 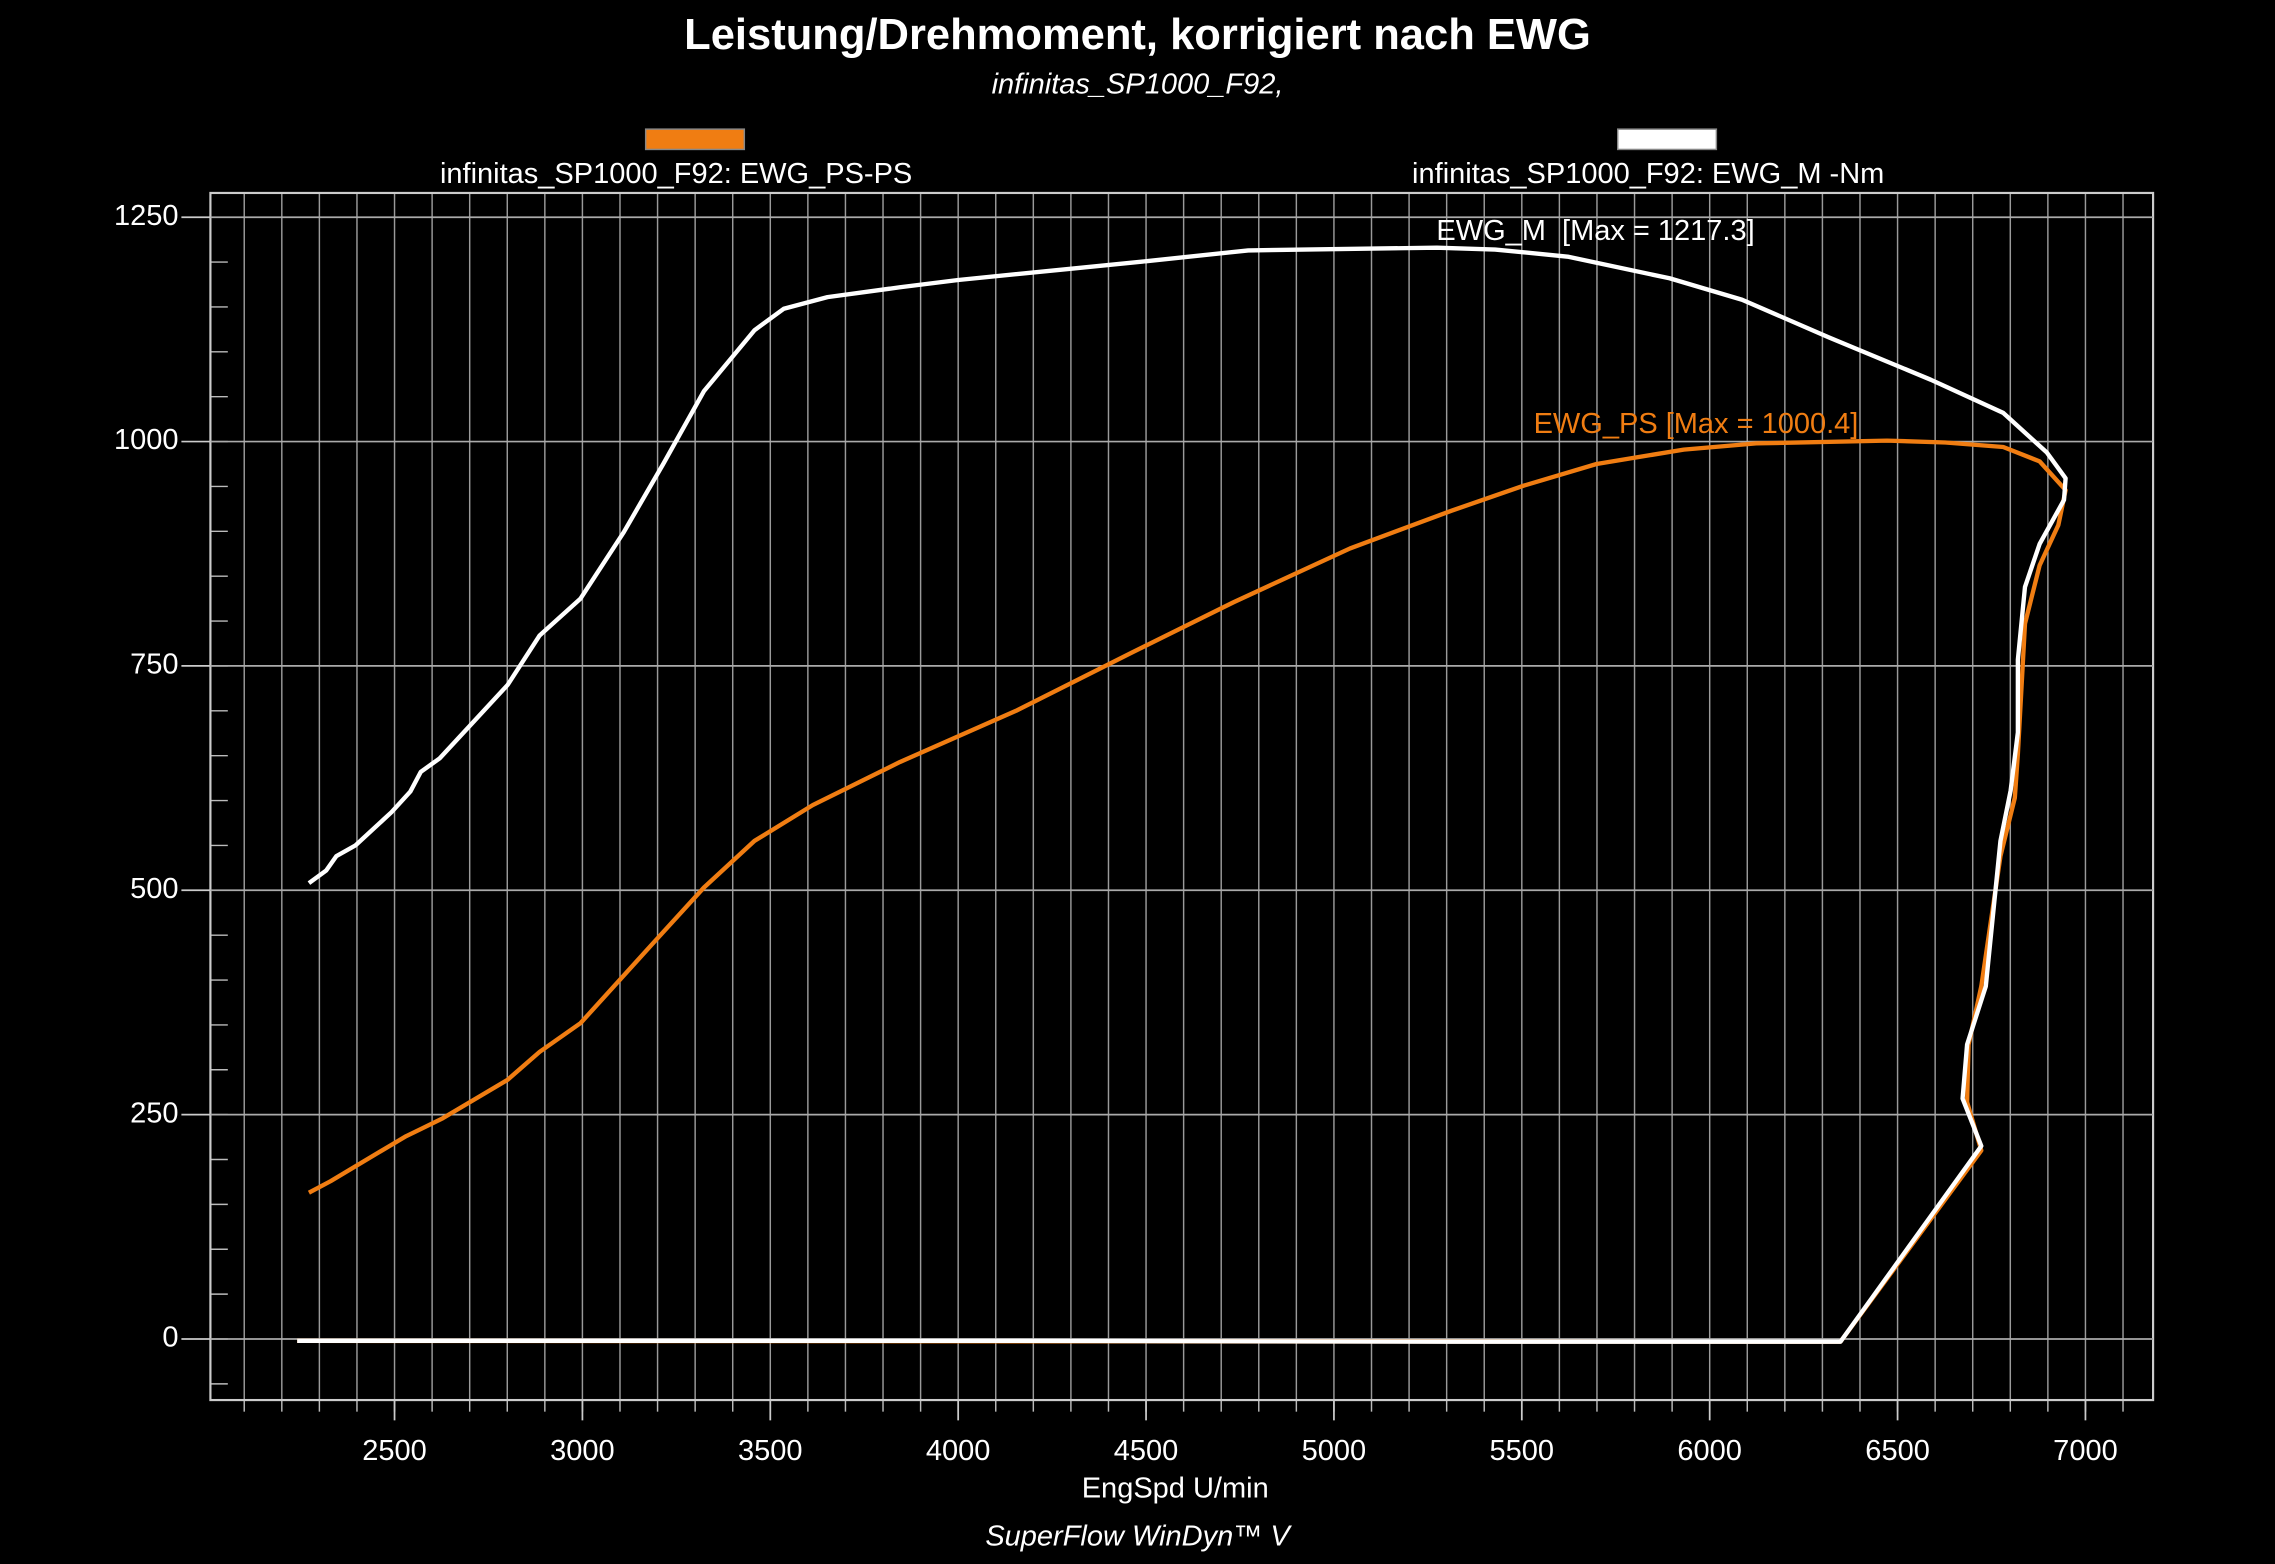 What do you see at coordinates (770, 1451) in the screenshot?
I see `x-tick-label: 3500` at bounding box center [770, 1451].